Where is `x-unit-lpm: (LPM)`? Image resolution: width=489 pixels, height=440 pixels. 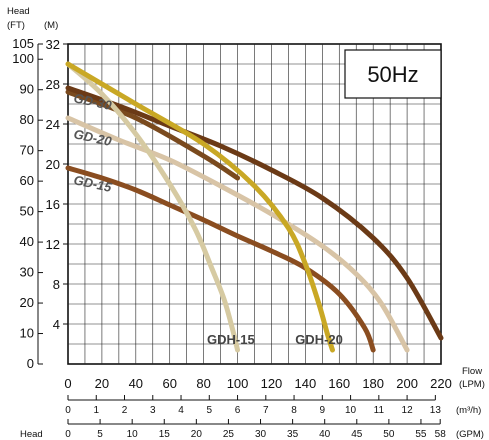
x-unit-lpm: (LPM) is located at coordinates (472, 384).